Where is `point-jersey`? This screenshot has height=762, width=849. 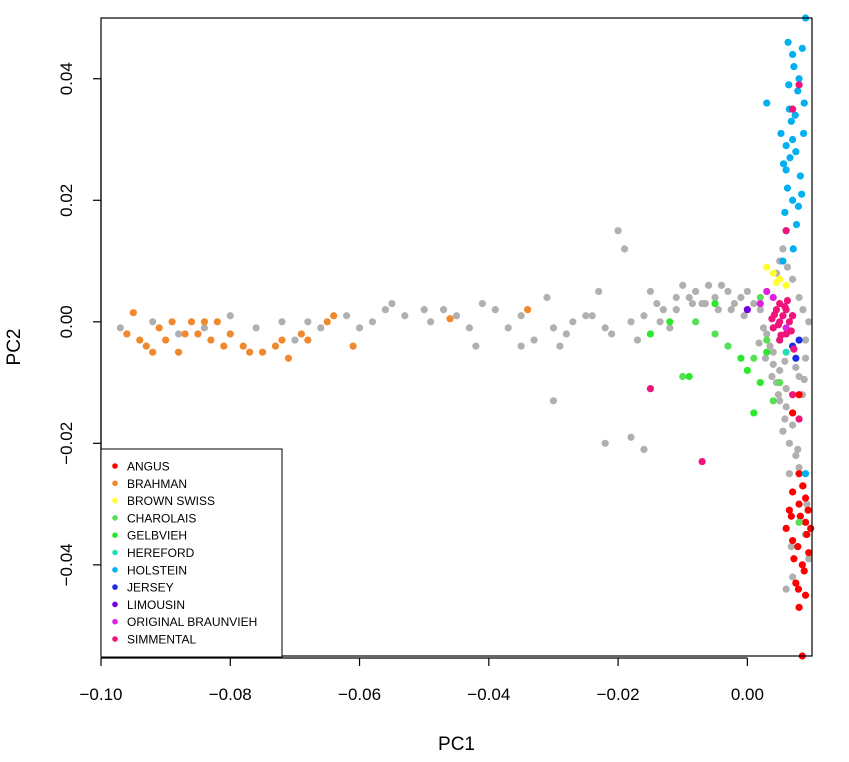
point-jersey is located at coordinates (796, 358).